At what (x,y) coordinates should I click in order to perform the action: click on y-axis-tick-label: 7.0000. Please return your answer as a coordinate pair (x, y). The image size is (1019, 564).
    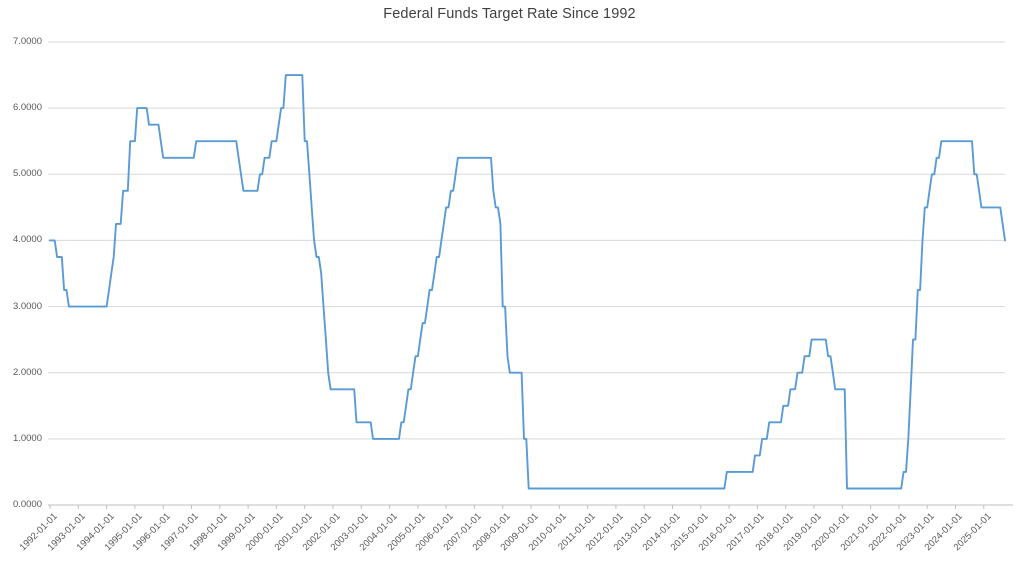
    Looking at the image, I should click on (27, 41).